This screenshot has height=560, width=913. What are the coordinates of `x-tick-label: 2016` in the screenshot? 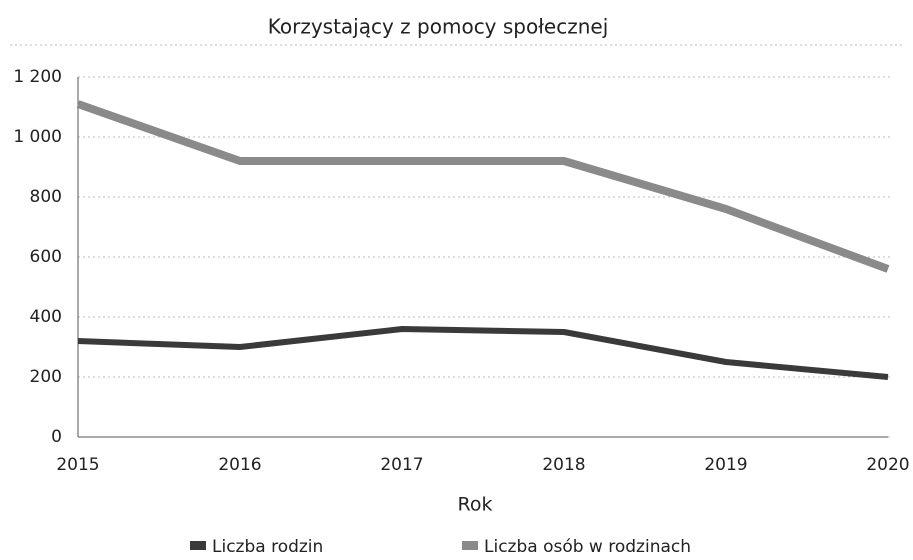 It's located at (239, 465).